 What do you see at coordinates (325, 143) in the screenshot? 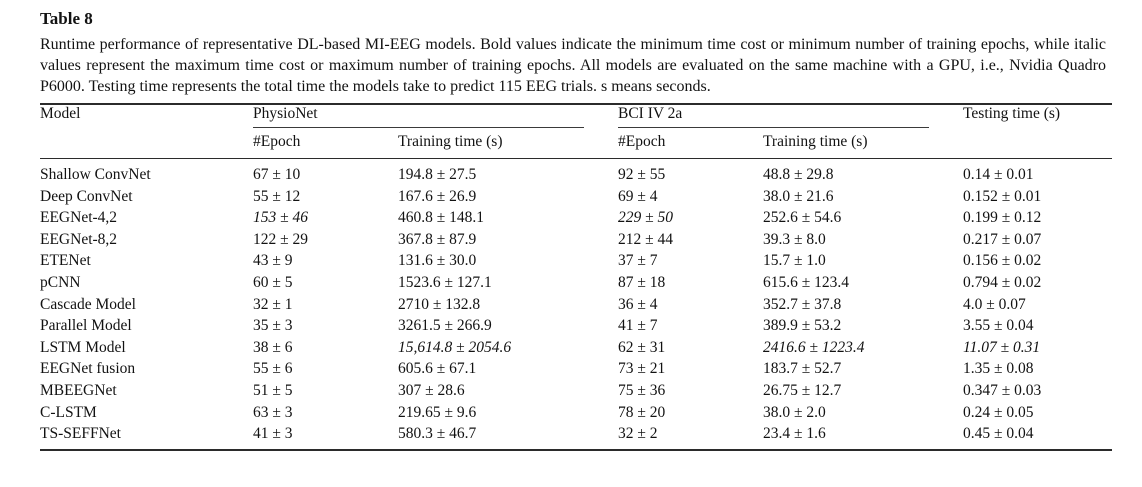
I see `col-header-epoch-physionet: #Epoch` at bounding box center [325, 143].